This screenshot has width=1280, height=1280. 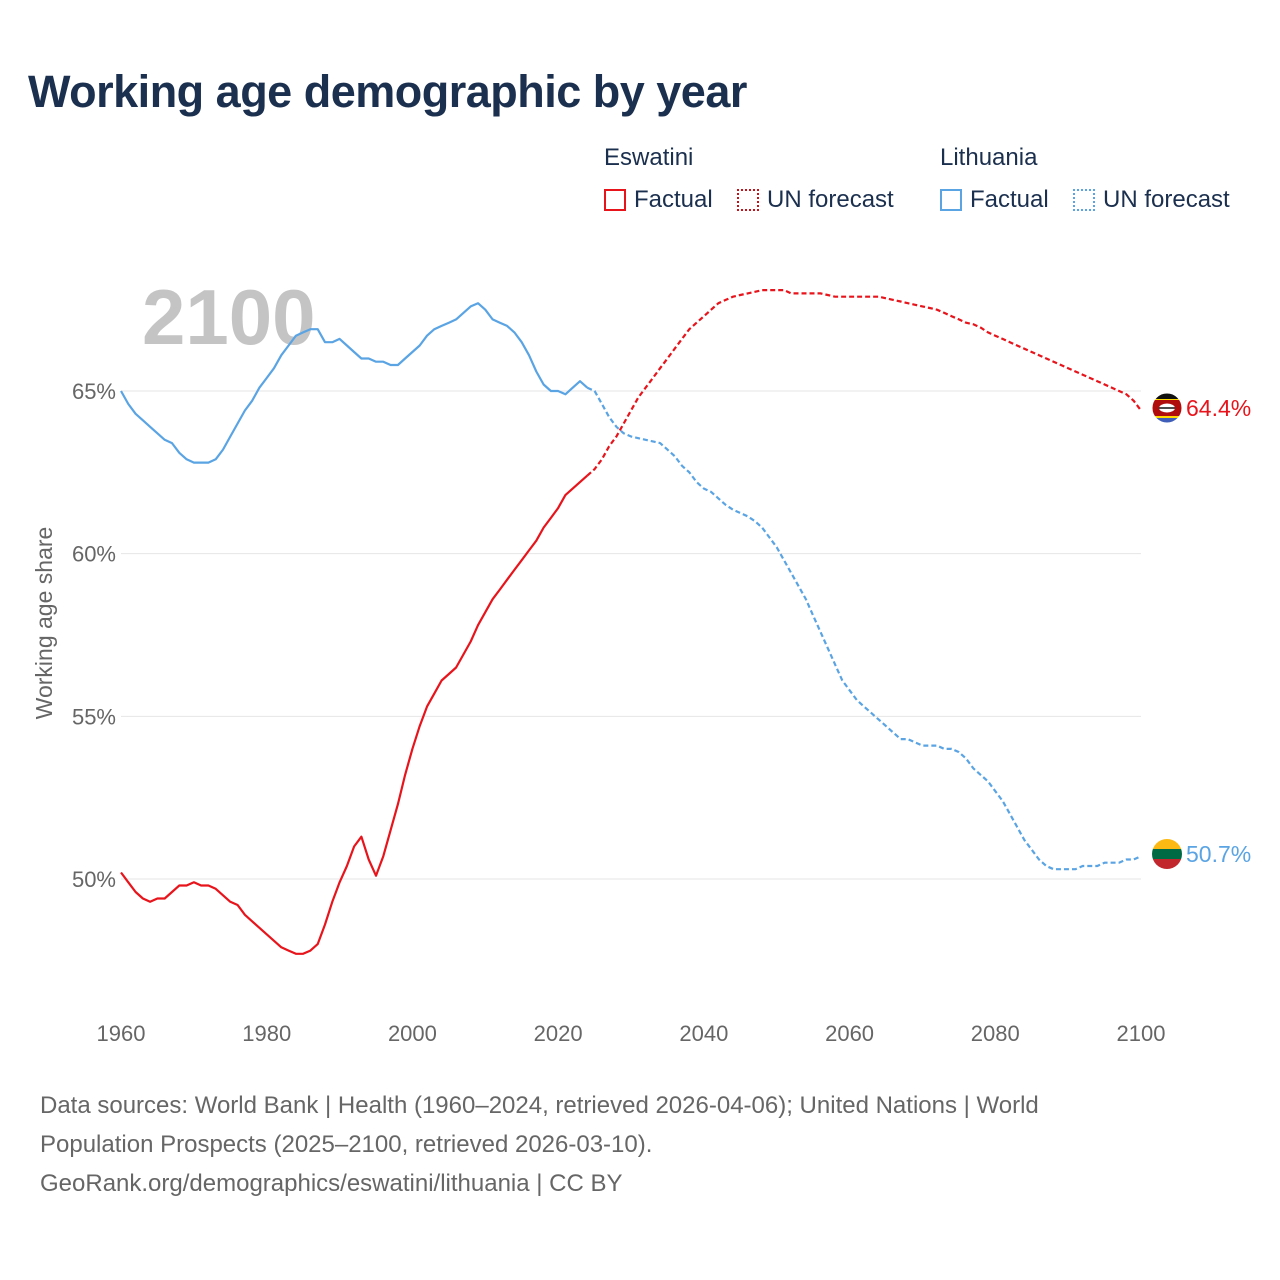 What do you see at coordinates (354, 714) in the screenshot?
I see `eswatini-factual-line` at bounding box center [354, 714].